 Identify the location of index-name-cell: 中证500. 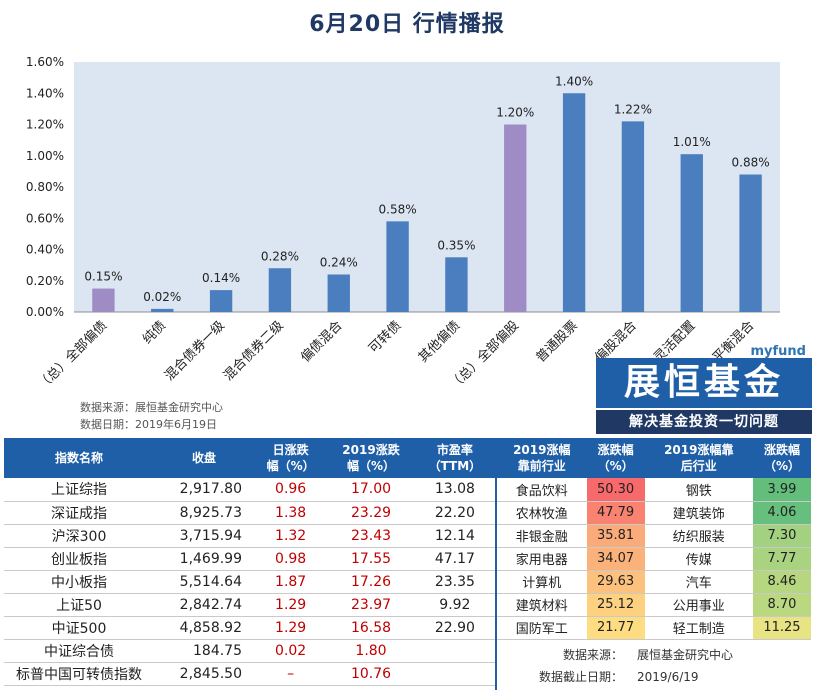
(79, 628).